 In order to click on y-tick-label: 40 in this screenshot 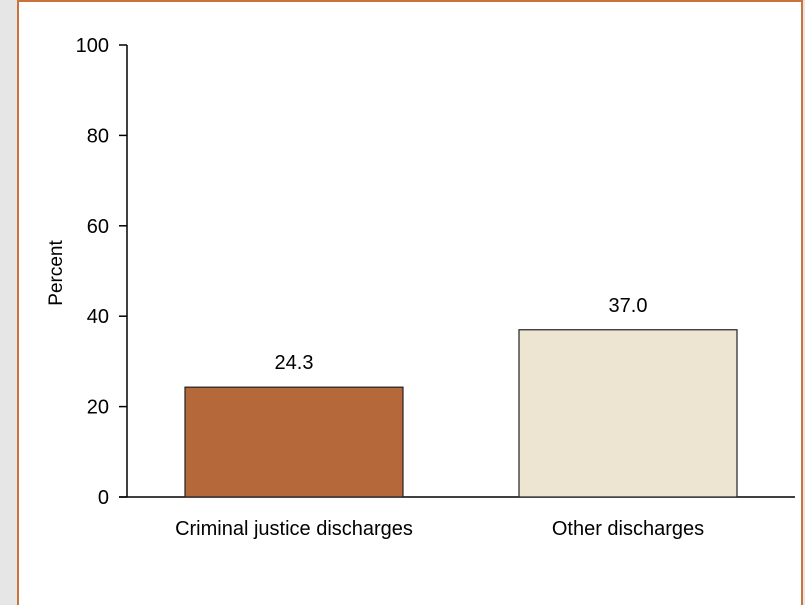, I will do `click(98, 317)`.